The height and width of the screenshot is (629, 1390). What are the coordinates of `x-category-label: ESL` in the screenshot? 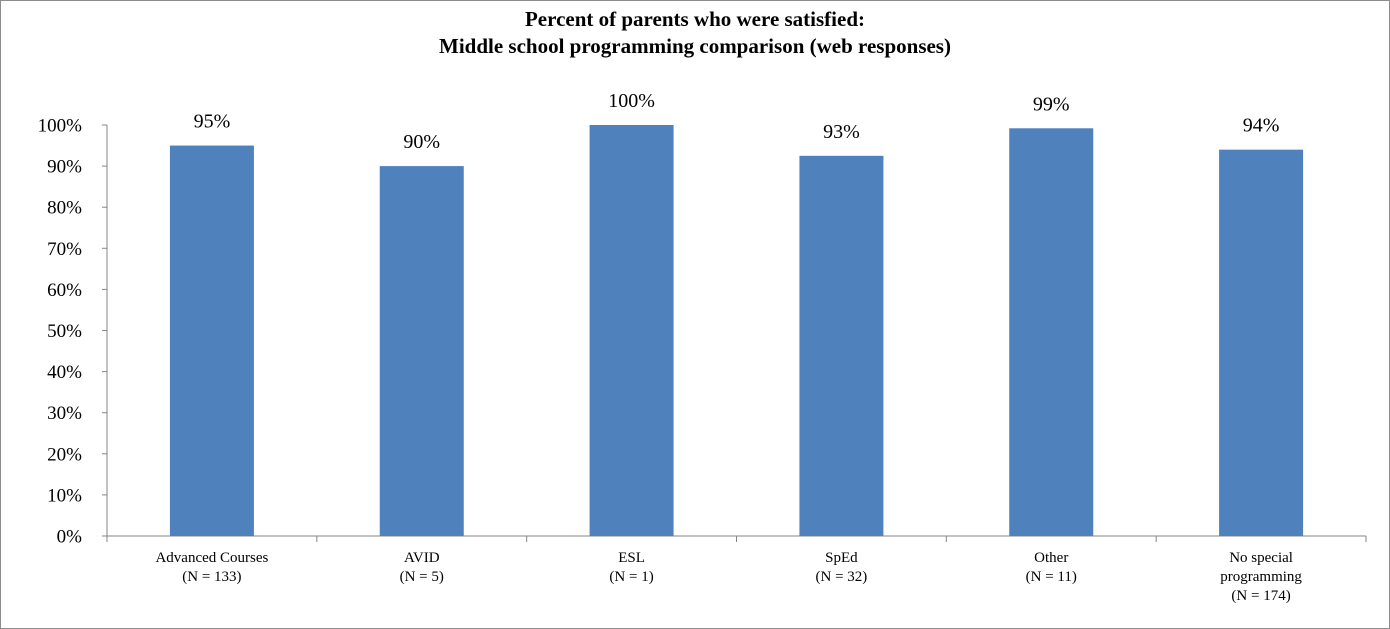 It's located at (631, 558).